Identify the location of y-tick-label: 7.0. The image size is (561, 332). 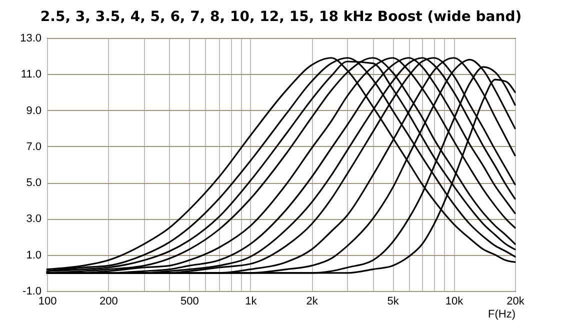
(34, 146).